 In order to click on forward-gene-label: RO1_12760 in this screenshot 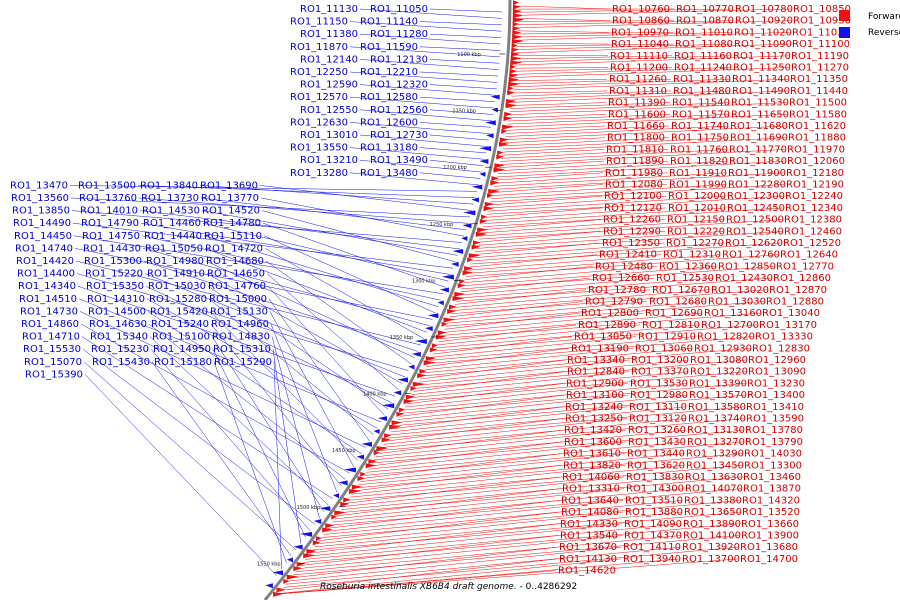, I will do `click(751, 255)`.